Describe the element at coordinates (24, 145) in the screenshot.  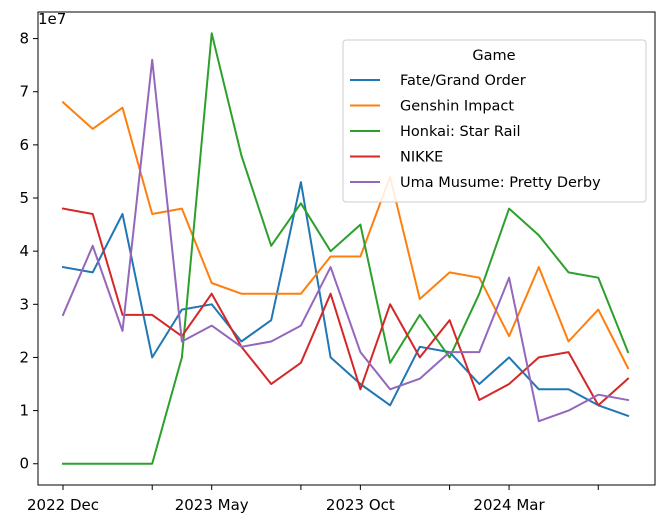
I see `y-tick-label: 6` at that location.